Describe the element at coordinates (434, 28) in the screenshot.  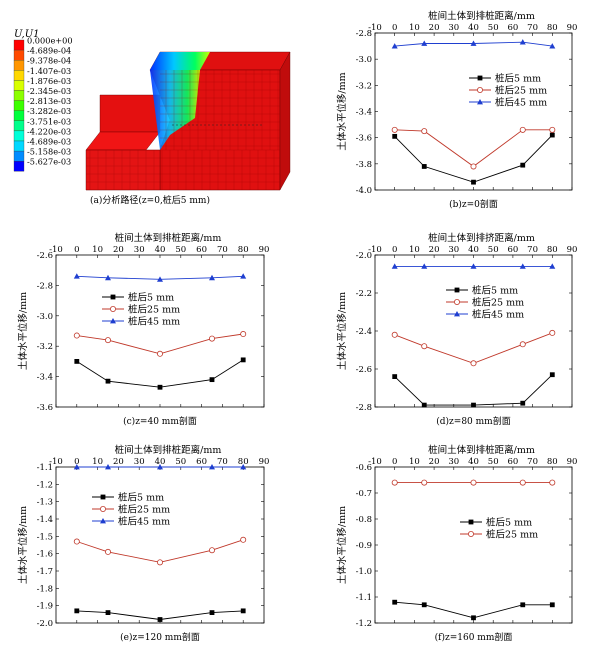
I see `x-tick-label: 20` at that location.